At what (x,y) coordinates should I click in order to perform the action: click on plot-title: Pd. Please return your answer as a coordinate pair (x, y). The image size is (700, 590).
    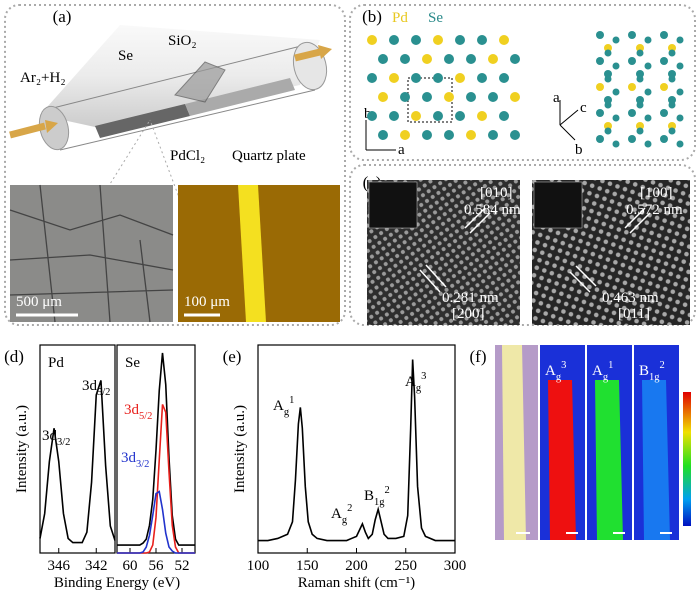
    Looking at the image, I should click on (56, 363).